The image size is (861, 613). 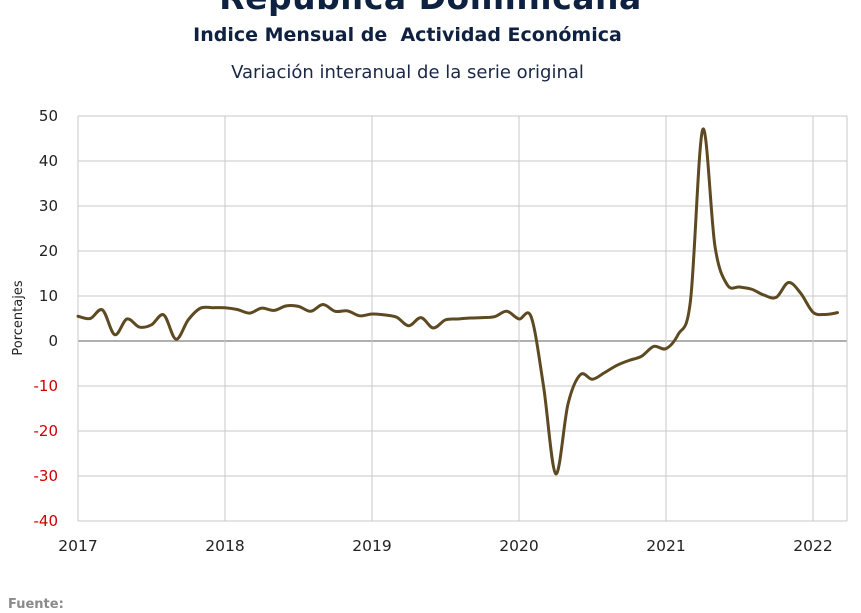 I want to click on y-tick-label: 40, so click(x=48, y=161).